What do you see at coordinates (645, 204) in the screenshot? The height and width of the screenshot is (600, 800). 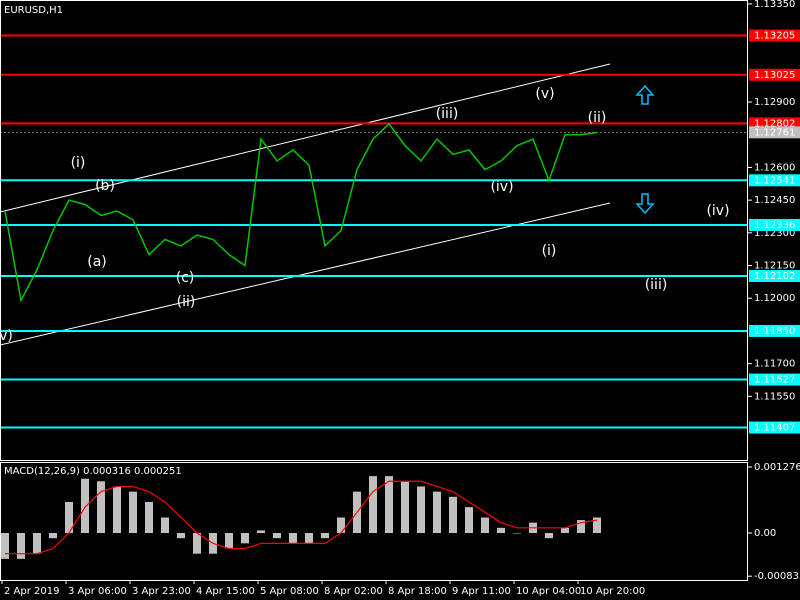 I see `down-arrow` at bounding box center [645, 204].